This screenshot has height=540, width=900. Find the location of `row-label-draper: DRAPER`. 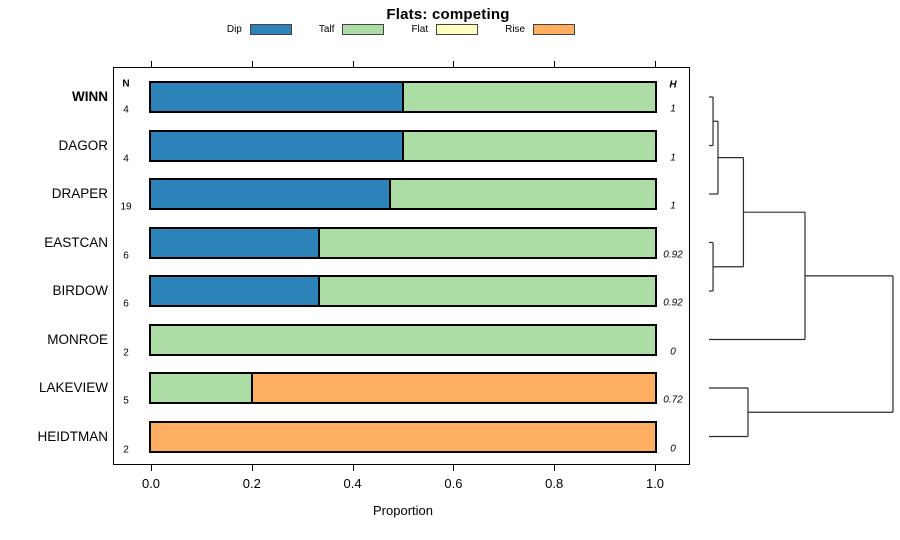

row-label-draper: DRAPER is located at coordinates (79, 193).